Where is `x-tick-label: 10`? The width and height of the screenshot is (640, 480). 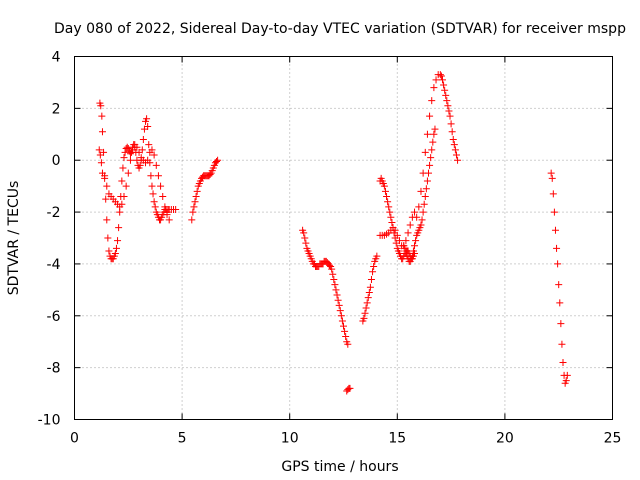 x-tick-label: 10 is located at coordinates (290, 439).